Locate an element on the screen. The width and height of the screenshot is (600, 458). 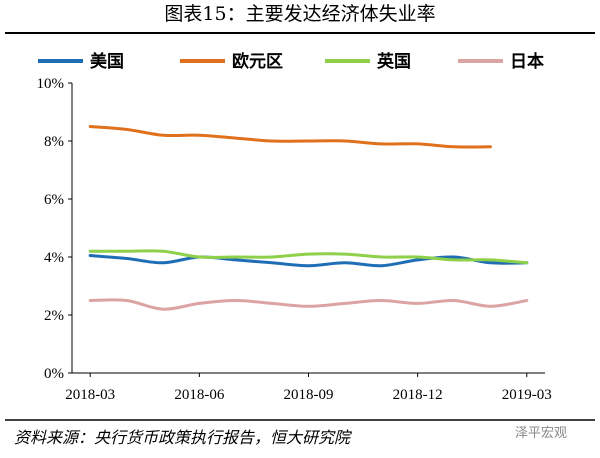
source-note: 资料来源：央行货币政策执行报告，恒大研究院 is located at coordinates (183, 437).